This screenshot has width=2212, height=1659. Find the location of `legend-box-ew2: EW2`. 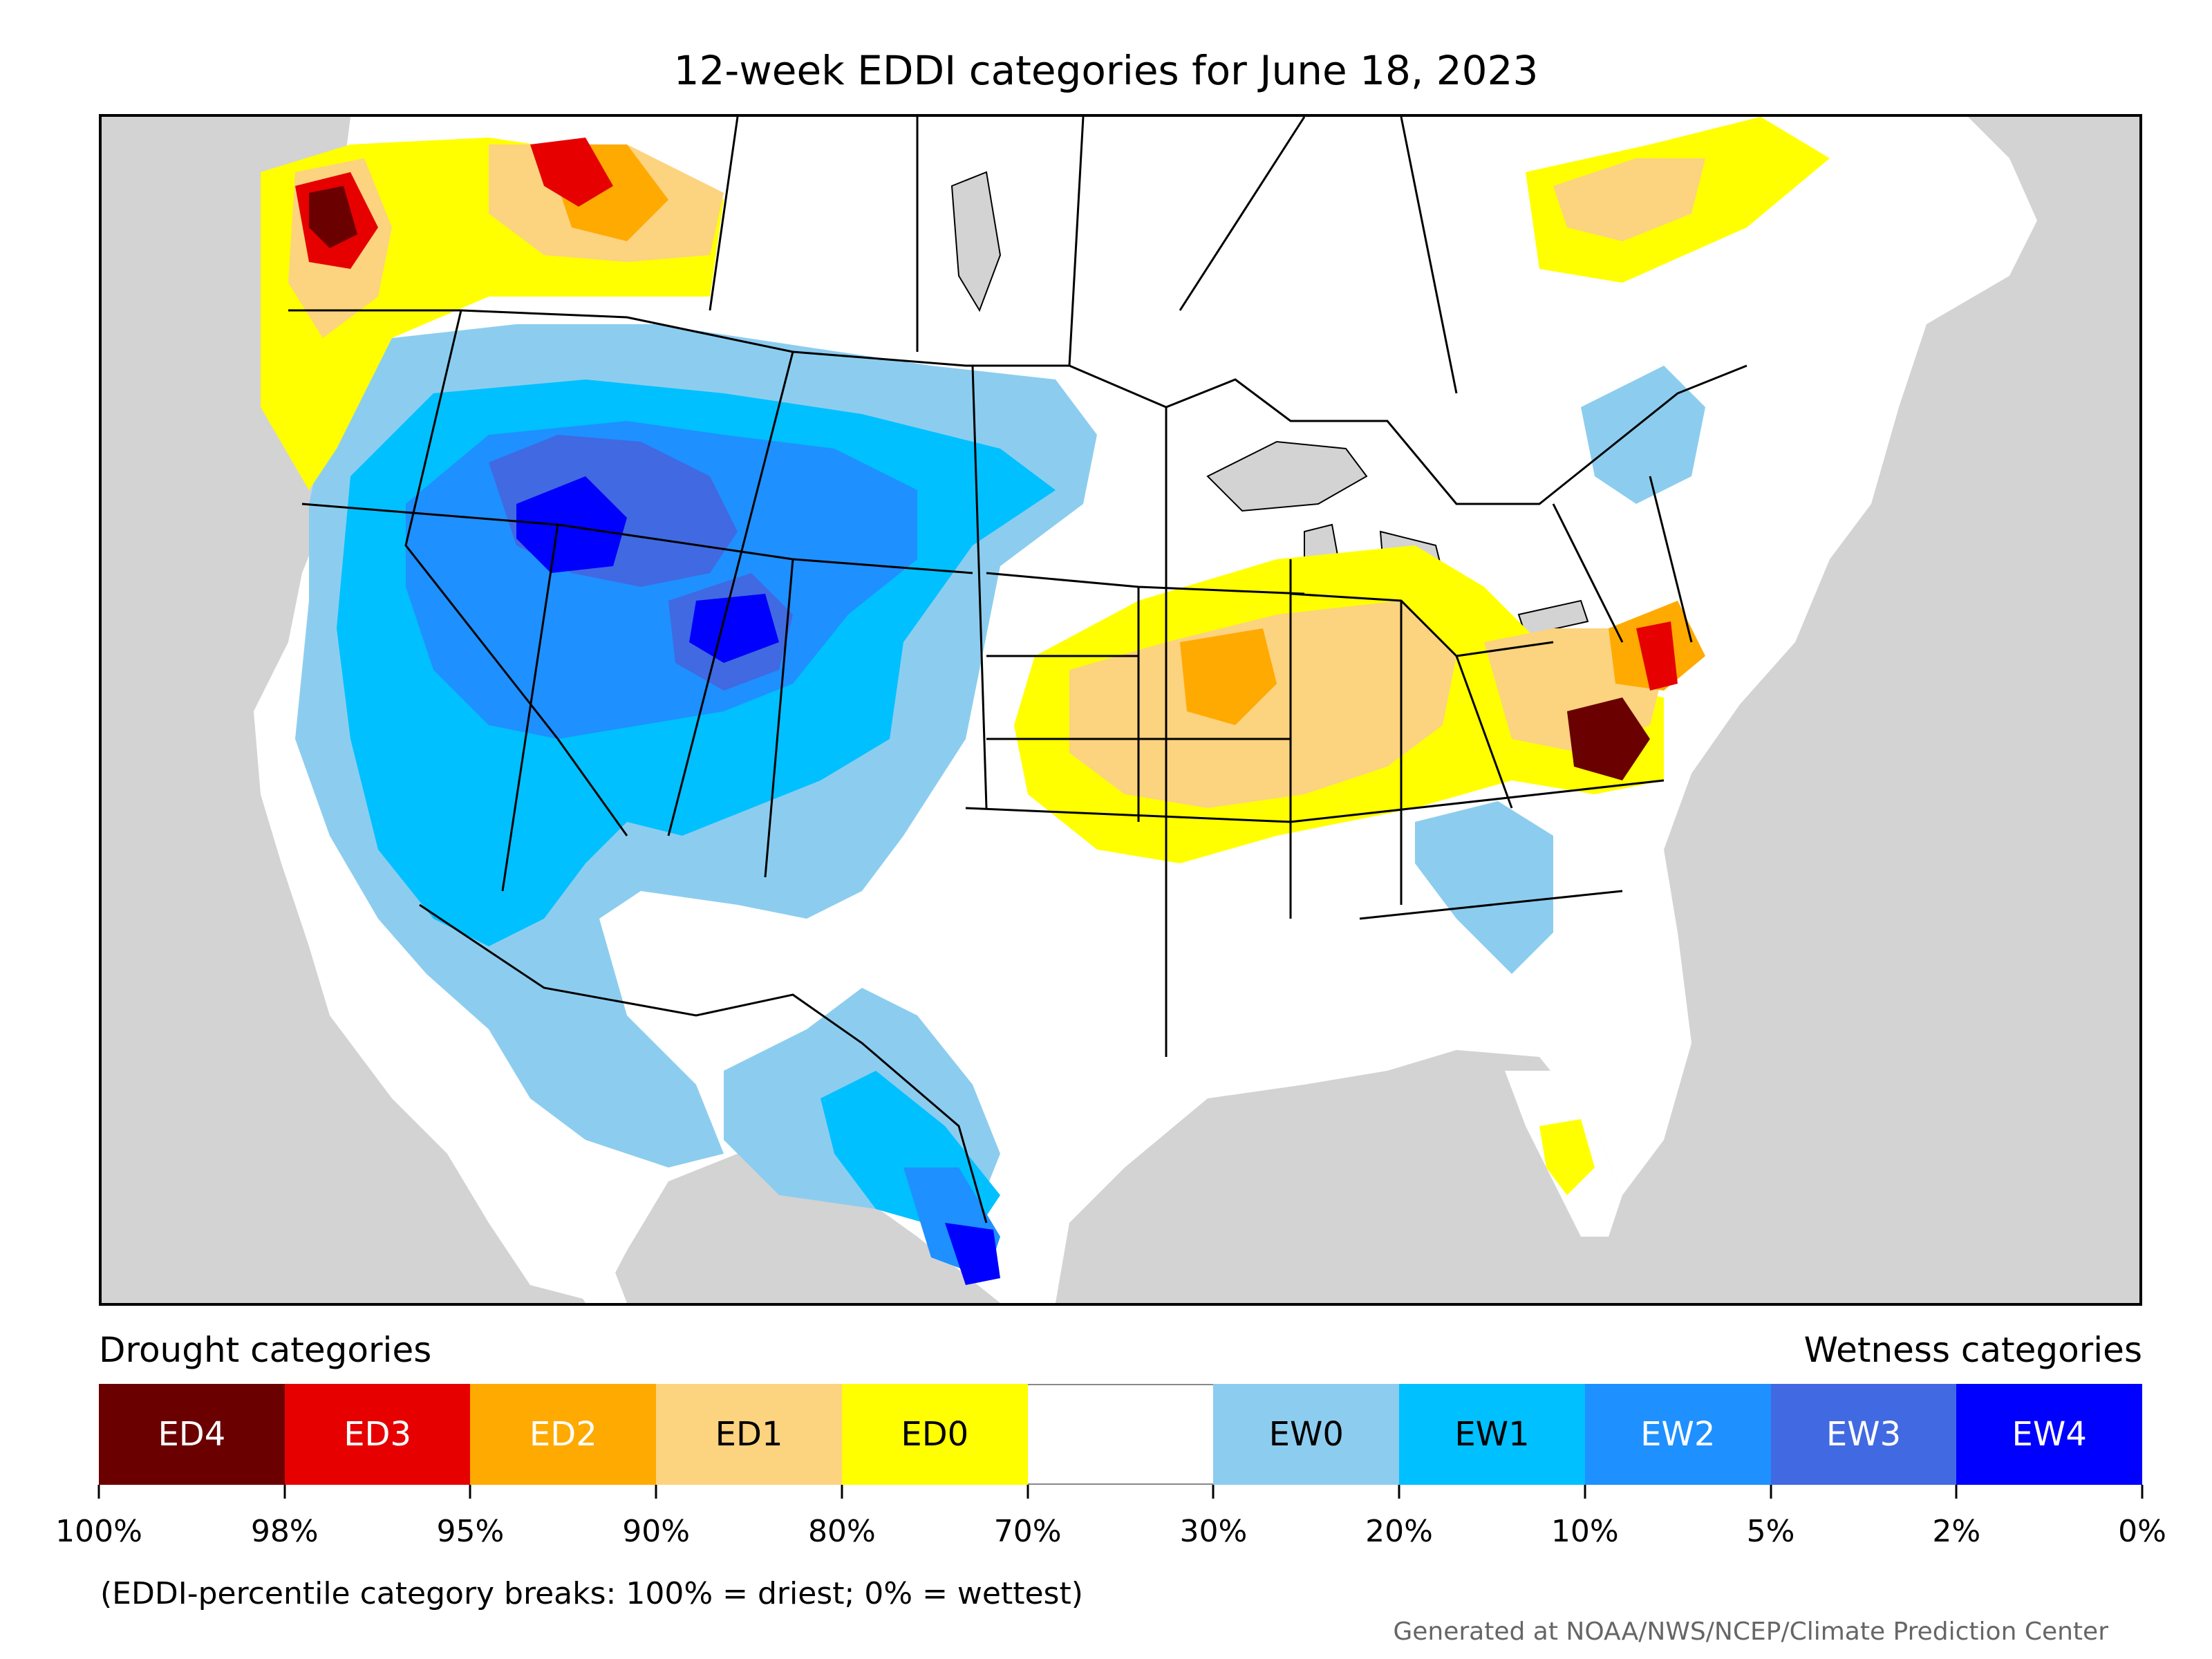

legend-box-ew2: EW2 is located at coordinates (1677, 1434).